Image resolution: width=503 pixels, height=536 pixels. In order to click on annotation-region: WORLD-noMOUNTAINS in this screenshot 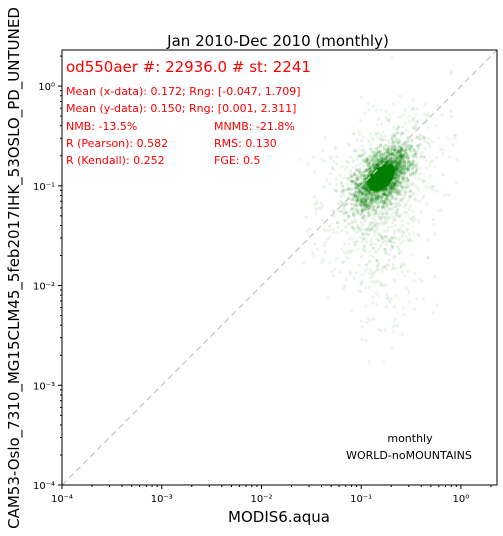, I will do `click(409, 455)`.